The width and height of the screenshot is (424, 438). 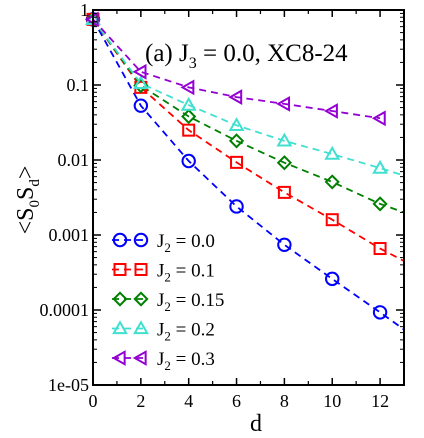 What do you see at coordinates (69, 235) in the screenshot?
I see `y-tick-label: 0.001` at bounding box center [69, 235].